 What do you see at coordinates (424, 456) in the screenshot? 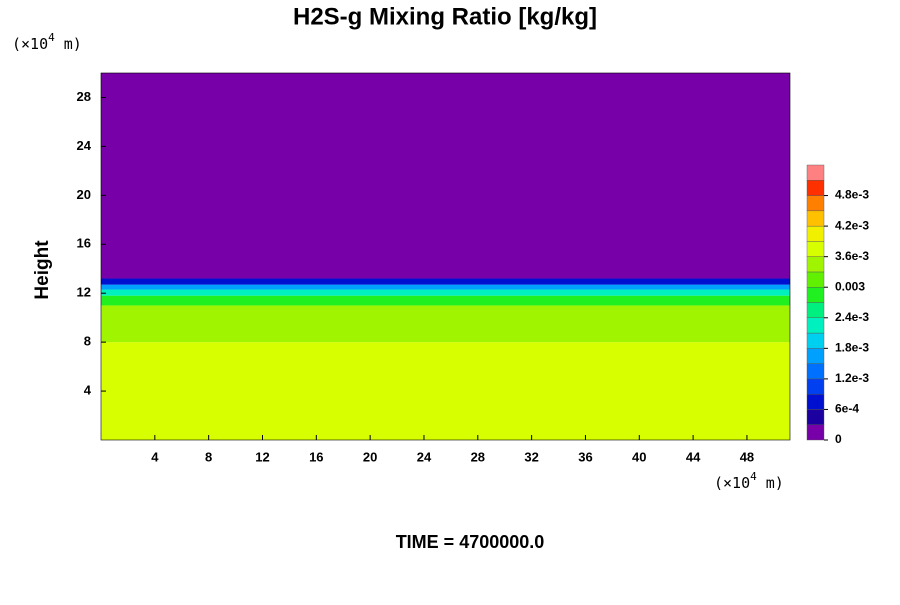
I see `x-tick-label: 24` at bounding box center [424, 456].